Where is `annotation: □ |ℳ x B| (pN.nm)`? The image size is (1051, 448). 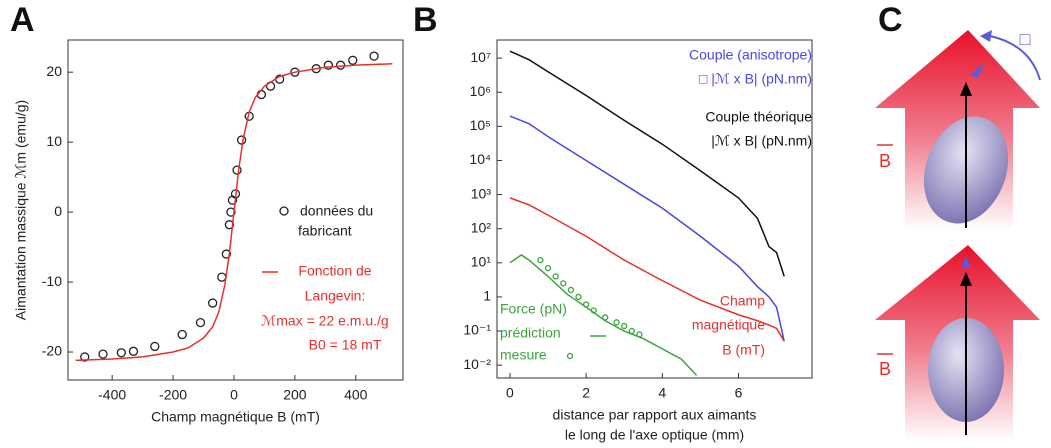 annotation: □ |ℳ x B| (pN.nm) is located at coordinates (755, 79).